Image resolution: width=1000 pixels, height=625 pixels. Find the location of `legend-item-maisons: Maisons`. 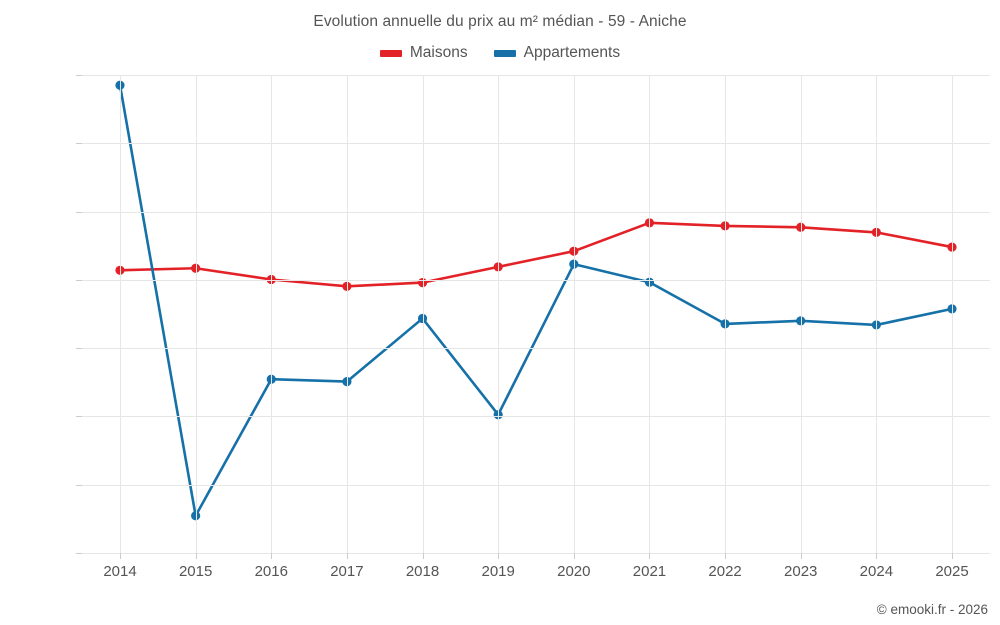

legend-item-maisons: Maisons is located at coordinates (423, 53).